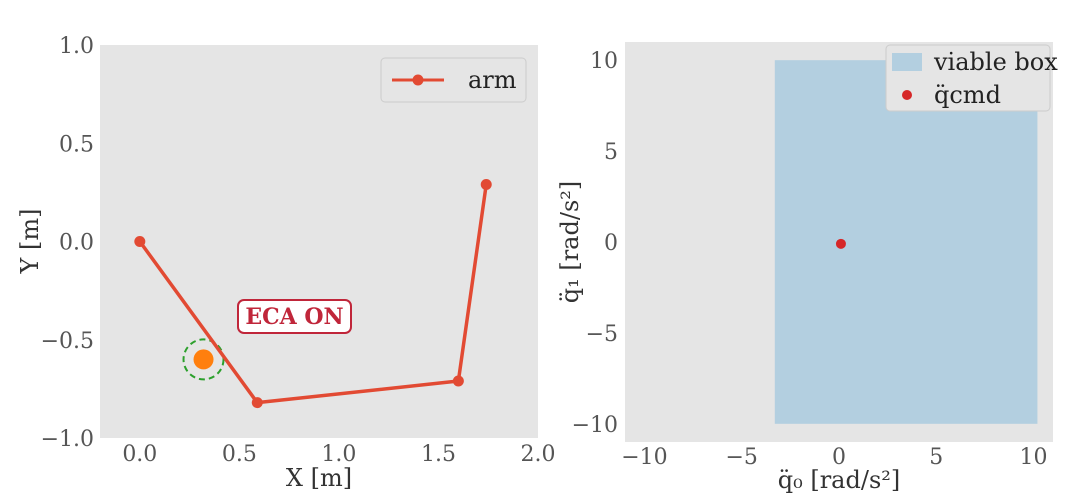 Image resolution: width=1080 pixels, height=500 pixels. Describe the element at coordinates (76, 243) in the screenshot. I see `arm-y-tick-label: 0.0` at that location.